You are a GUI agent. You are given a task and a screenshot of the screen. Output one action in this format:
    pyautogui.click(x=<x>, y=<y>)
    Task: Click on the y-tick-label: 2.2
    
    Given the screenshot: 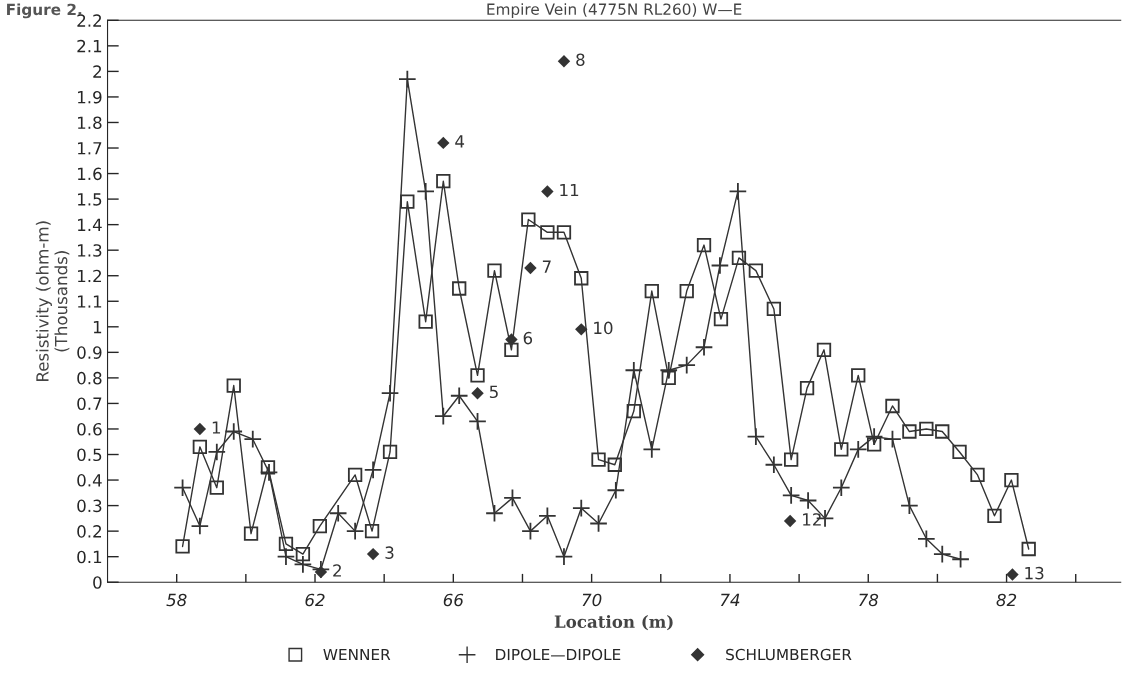 What is the action you would take?
    pyautogui.click(x=89, y=20)
    